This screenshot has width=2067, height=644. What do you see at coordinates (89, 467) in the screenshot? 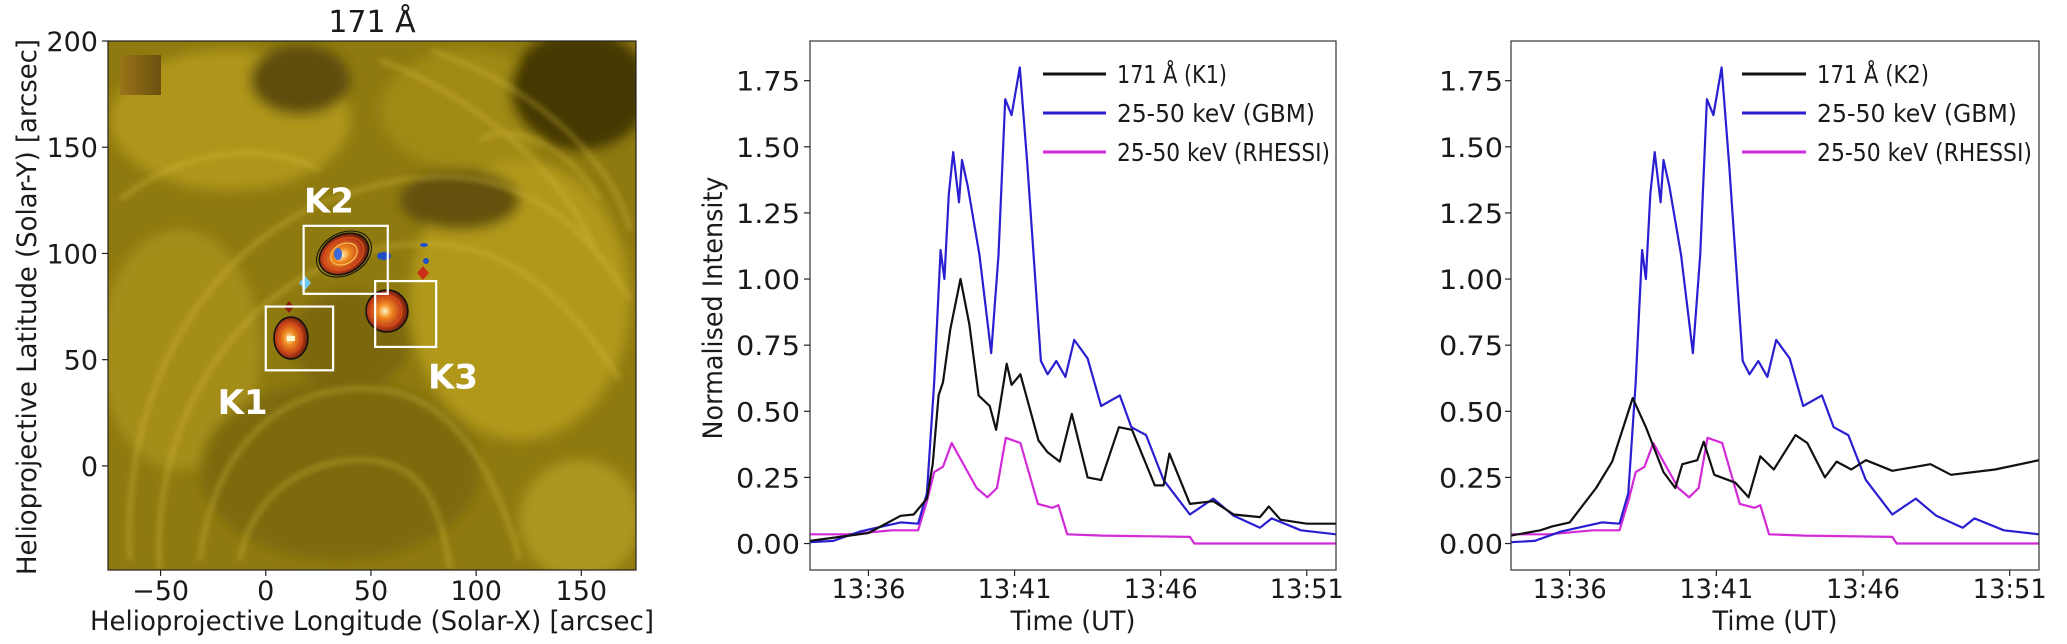
I see `y-tick-label: 0` at bounding box center [89, 467].